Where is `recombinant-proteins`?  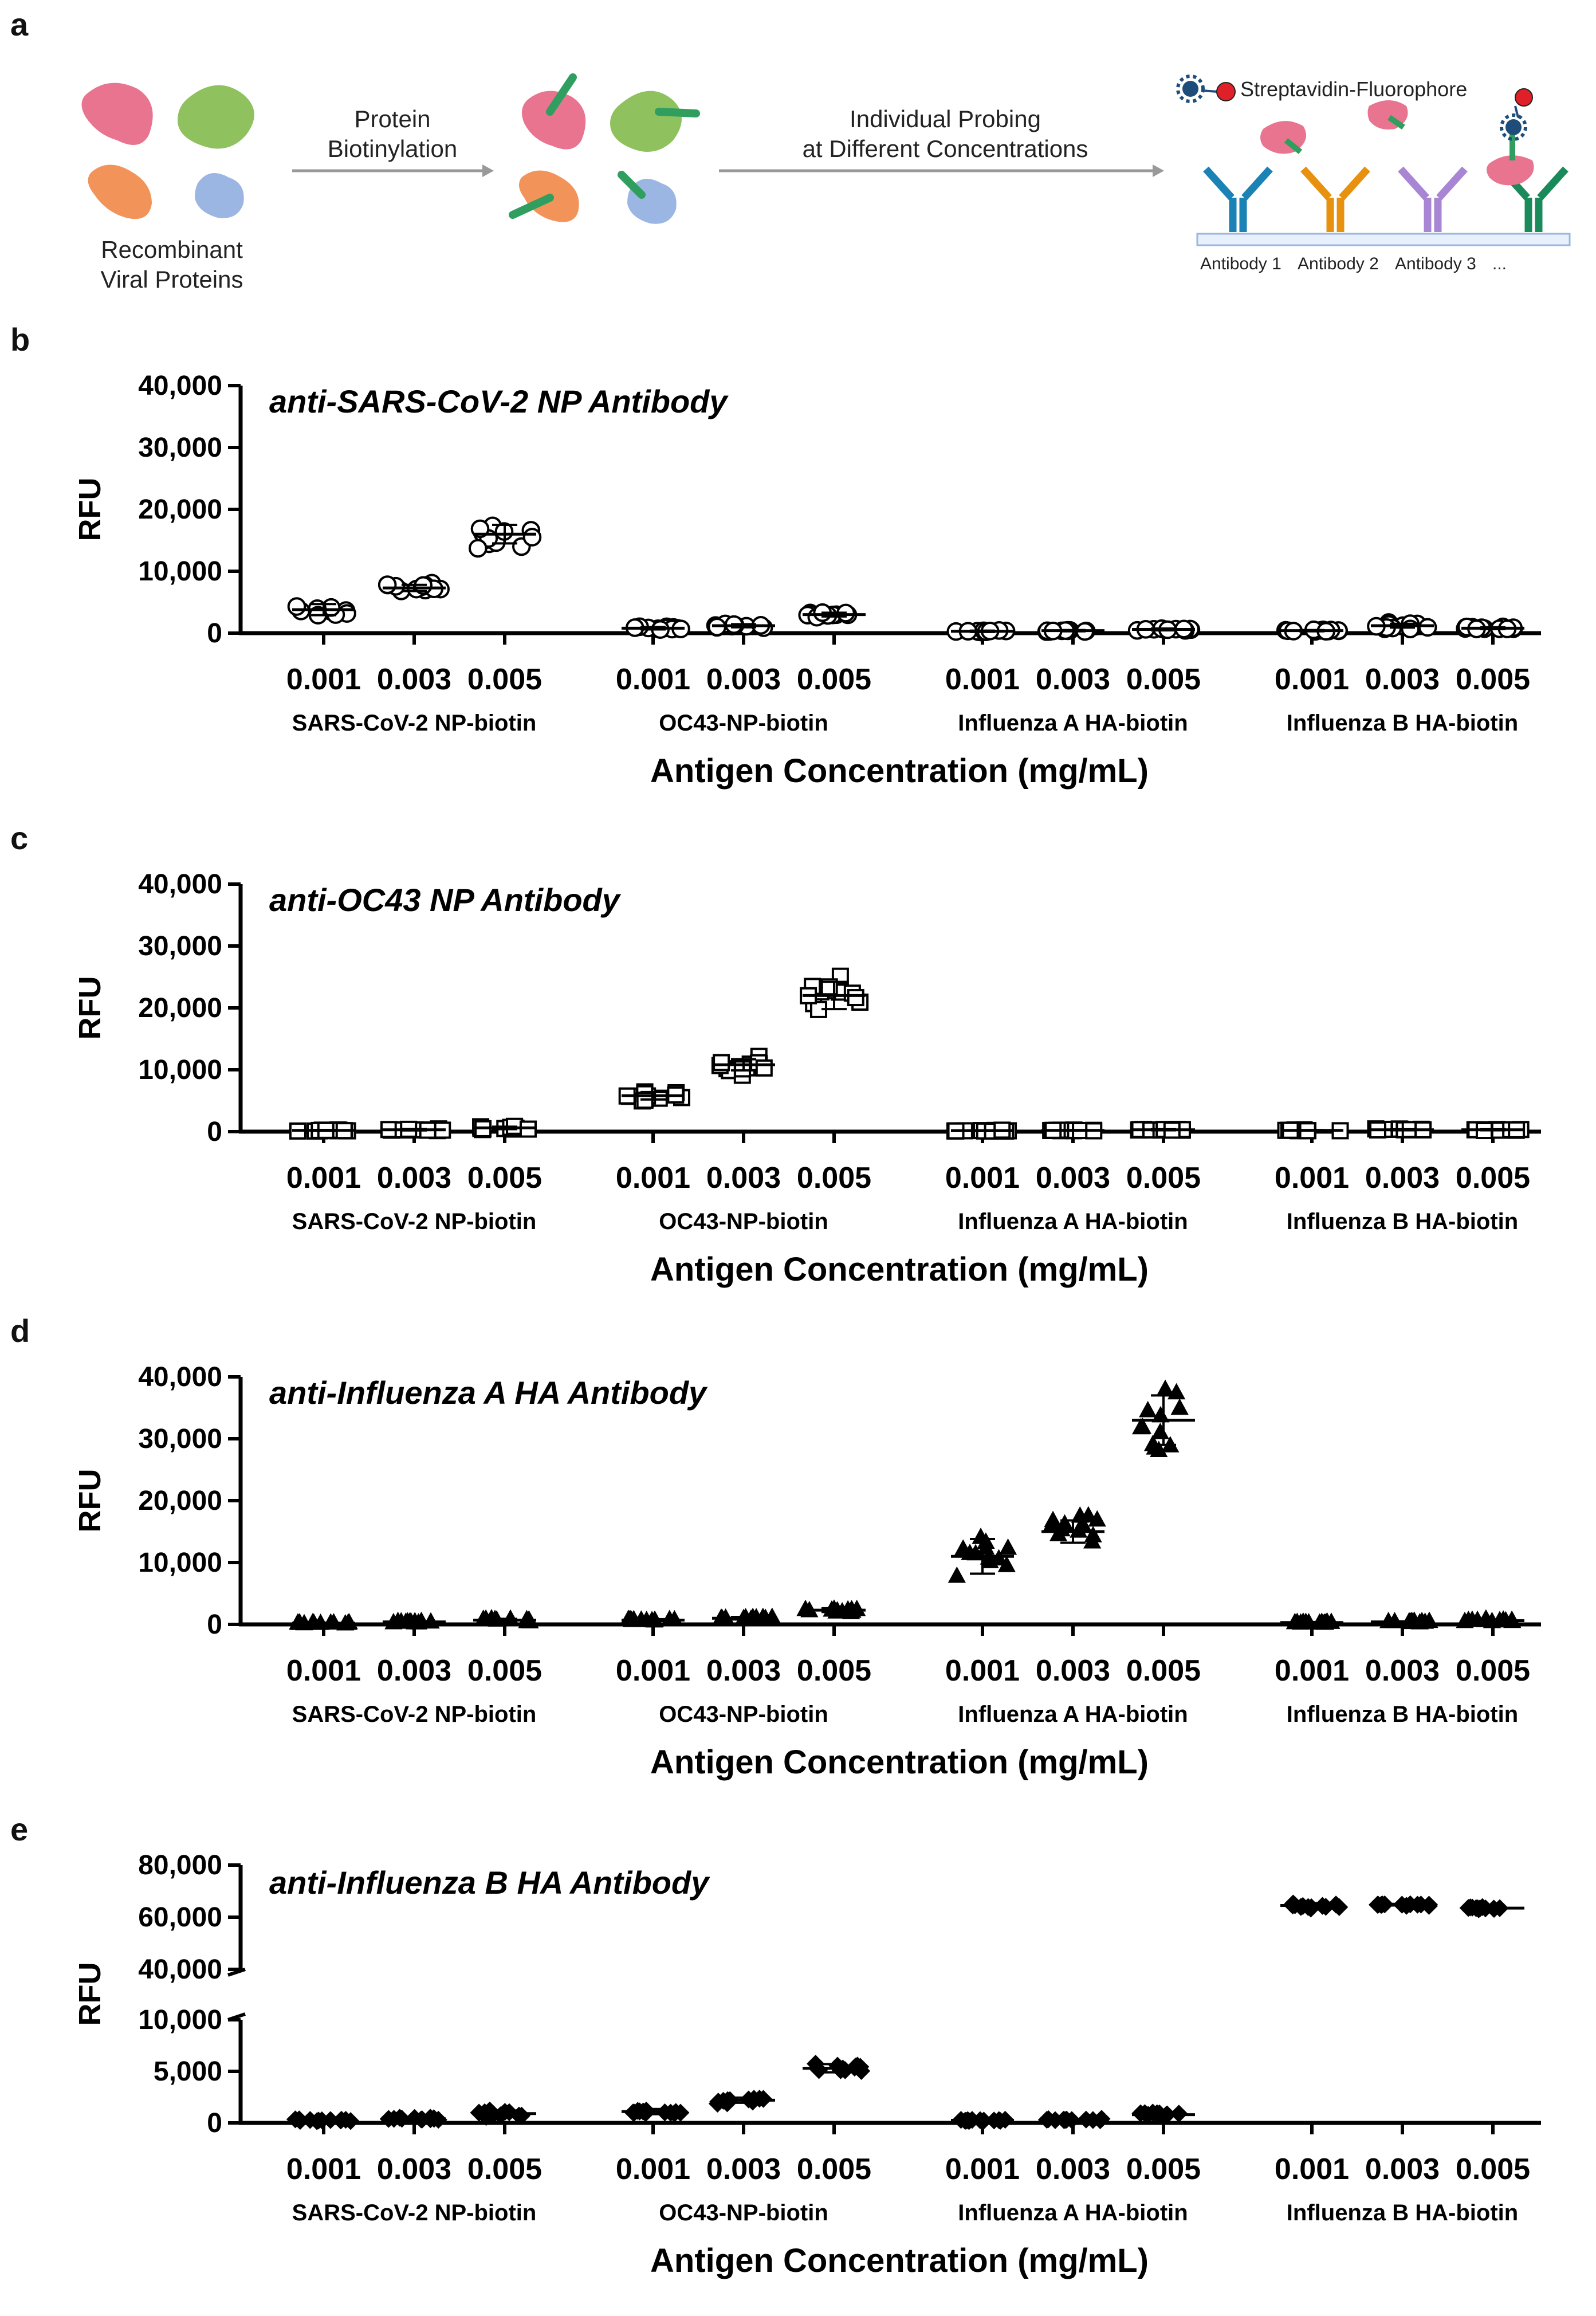
recombinant-proteins is located at coordinates (167, 151).